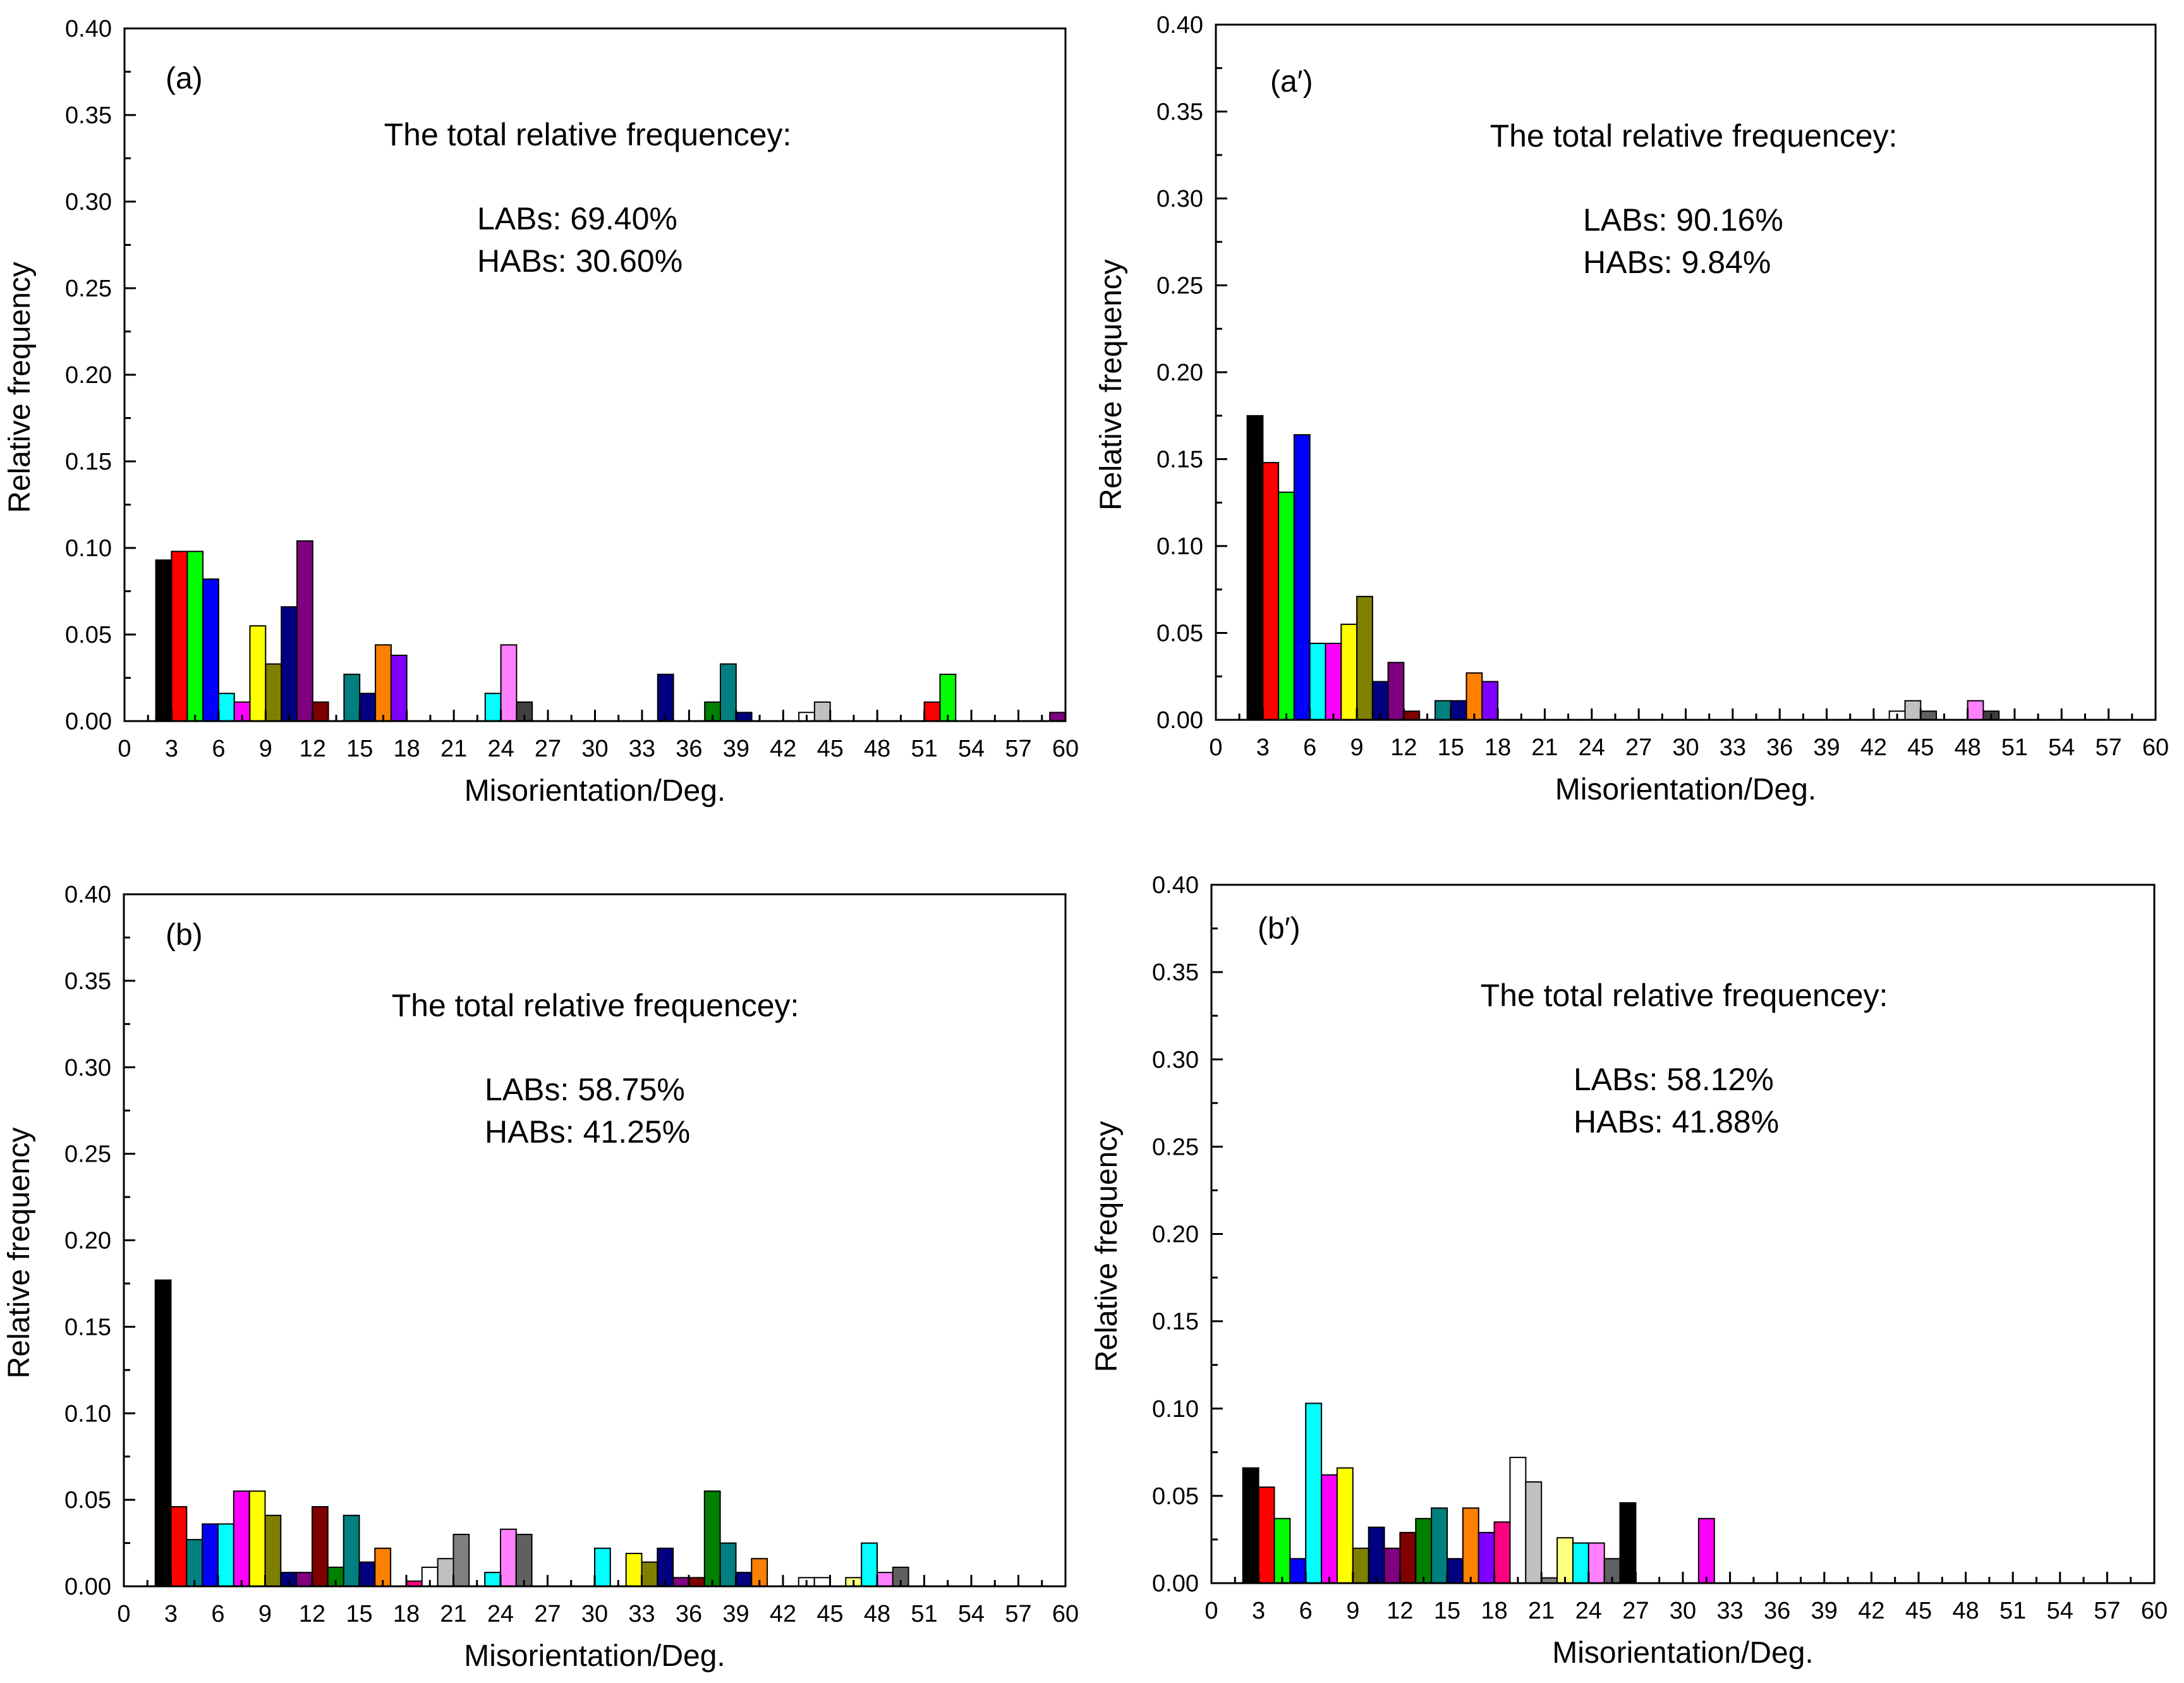  I want to click on y-tick-label: 0.10, so click(88, 548).